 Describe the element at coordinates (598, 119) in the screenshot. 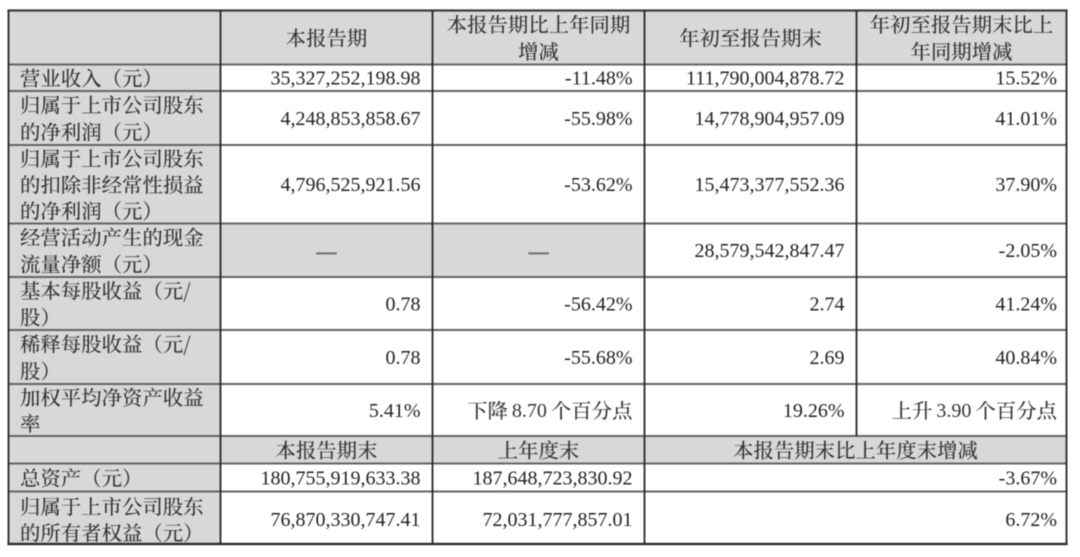

I see `svg-text: -55.98%` at that location.